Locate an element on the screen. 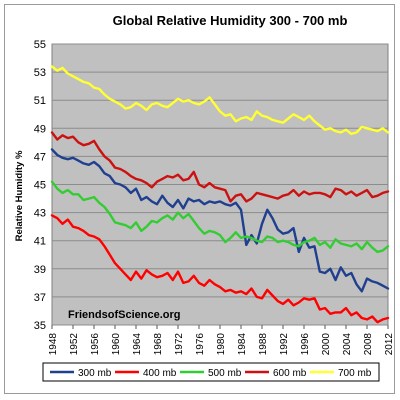 Image resolution: width=400 pixels, height=400 pixels. chart-title: Global Relative Humidity 300 - 700 mb is located at coordinates (230, 20).